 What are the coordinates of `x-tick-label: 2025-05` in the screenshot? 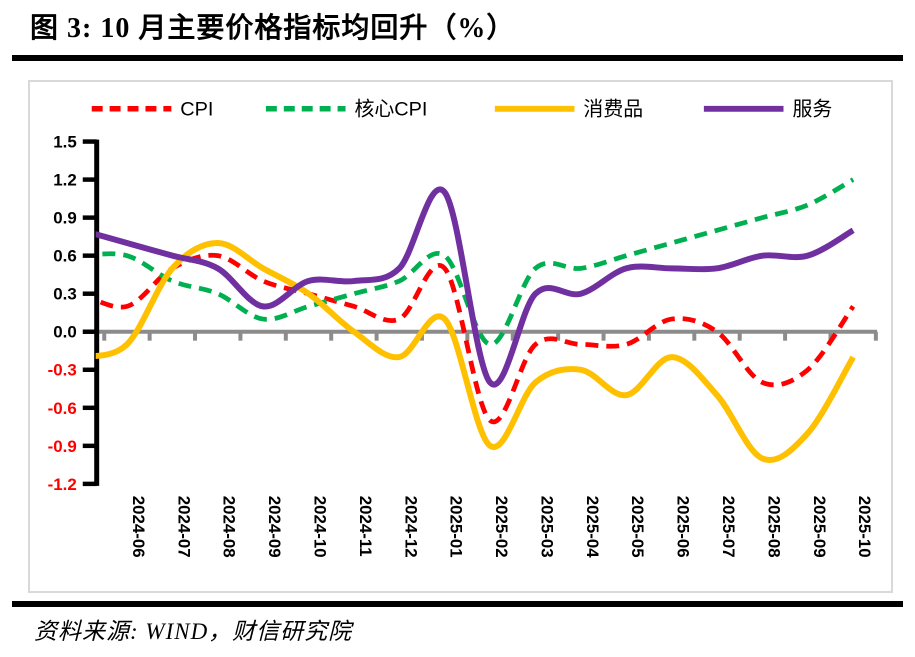 It's located at (637, 527).